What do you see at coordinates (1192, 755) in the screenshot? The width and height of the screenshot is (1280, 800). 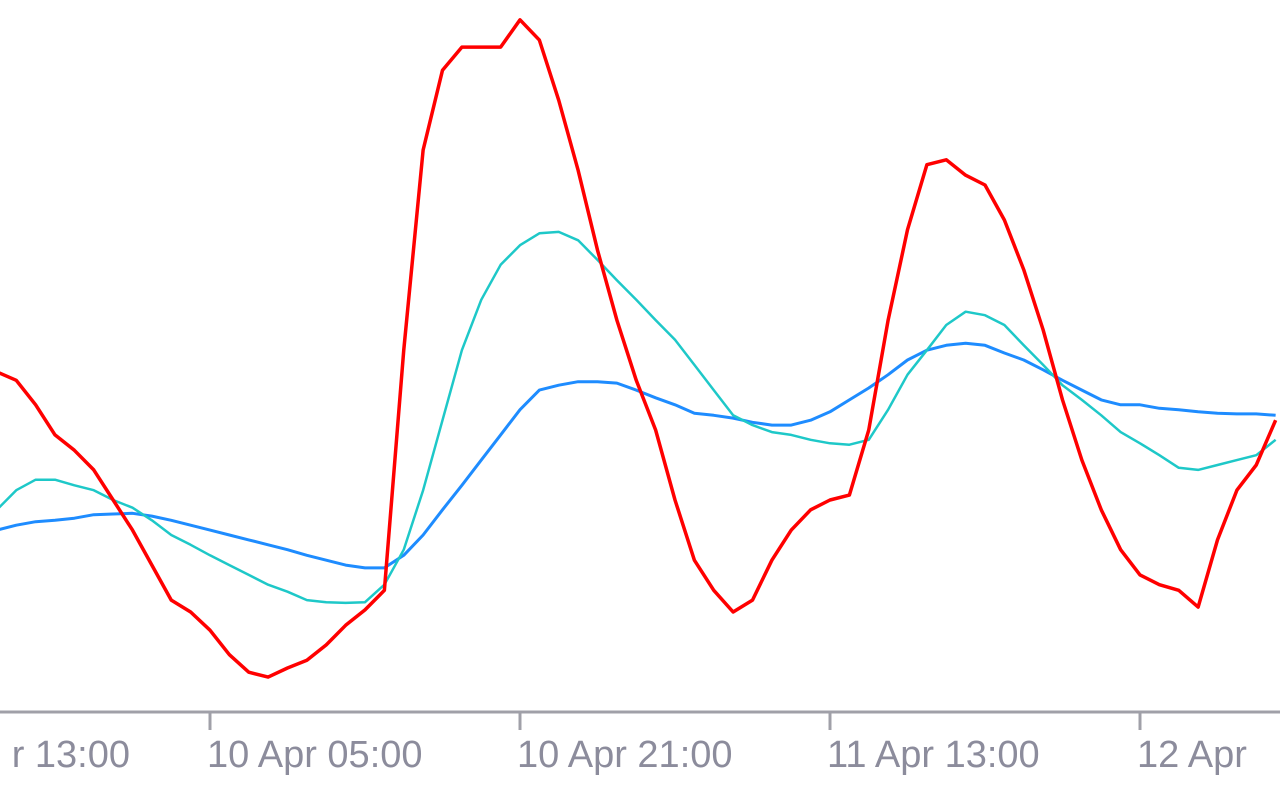 I see `x-tick-label: 12 Apr` at bounding box center [1192, 755].